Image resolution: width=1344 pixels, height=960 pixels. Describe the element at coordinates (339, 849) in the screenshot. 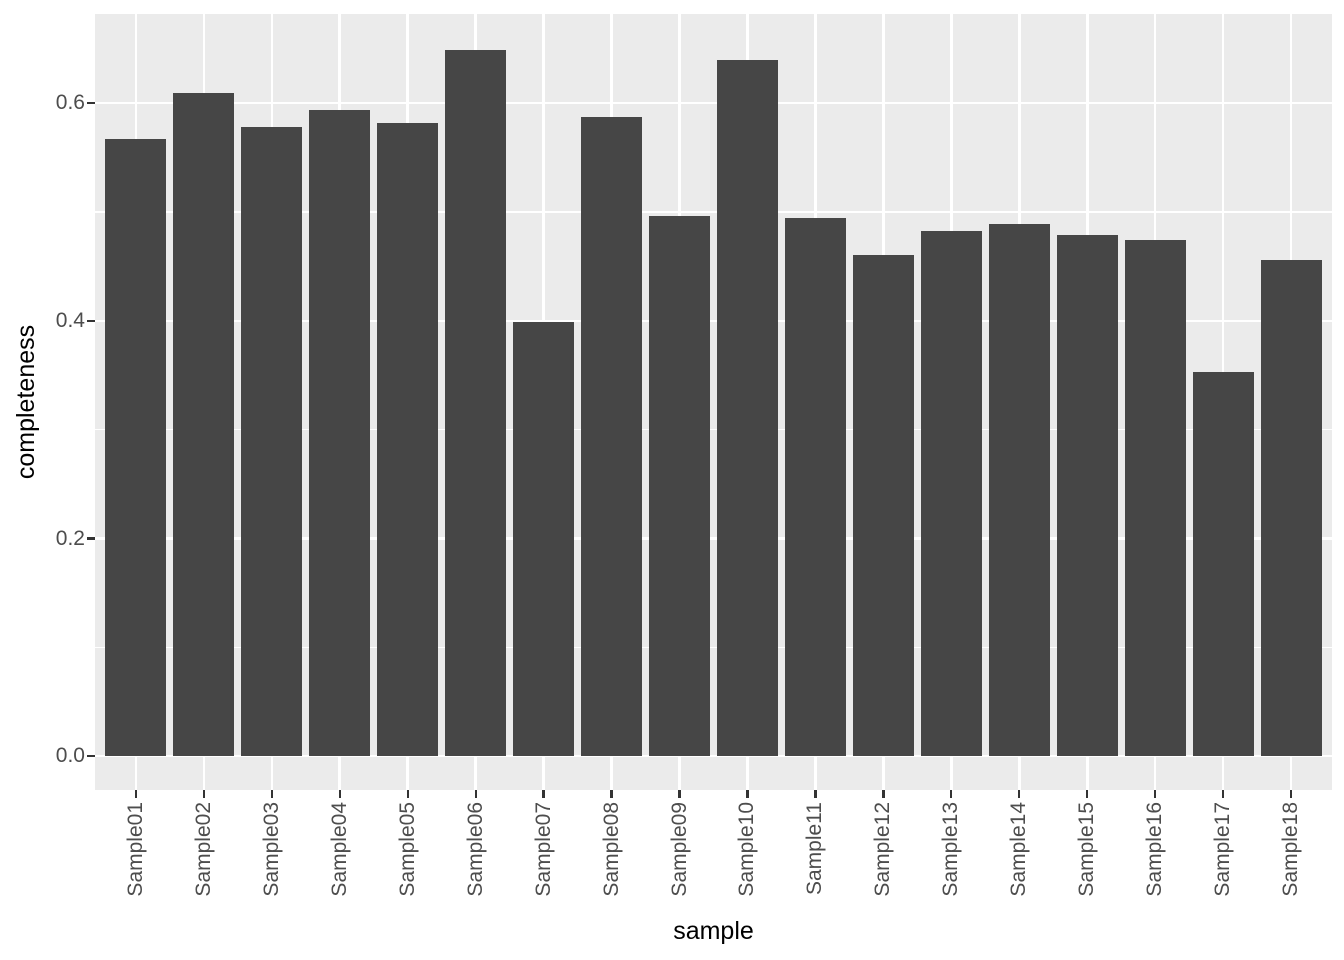

I see `x-tick-label-text: Sample04` at that location.